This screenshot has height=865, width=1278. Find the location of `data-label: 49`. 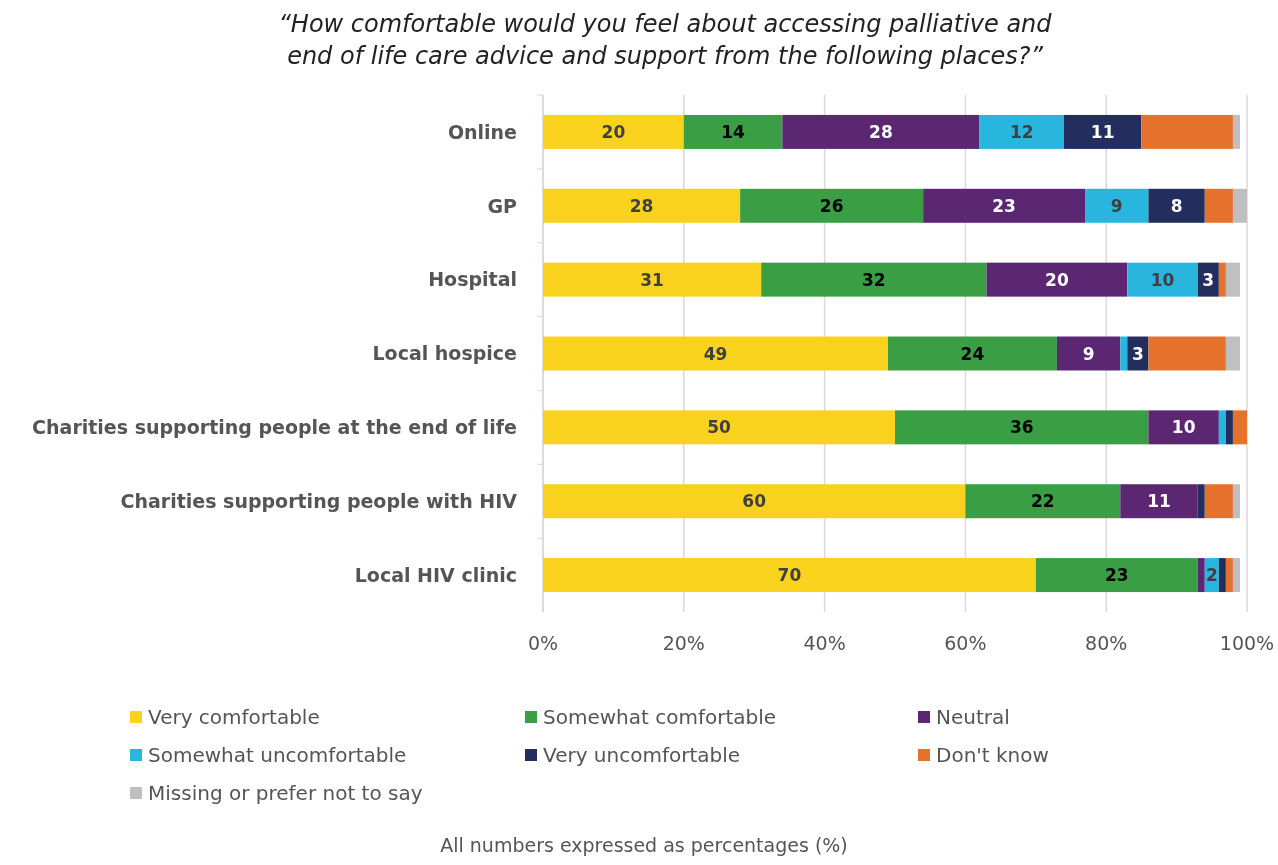

data-label: 49 is located at coordinates (715, 353).